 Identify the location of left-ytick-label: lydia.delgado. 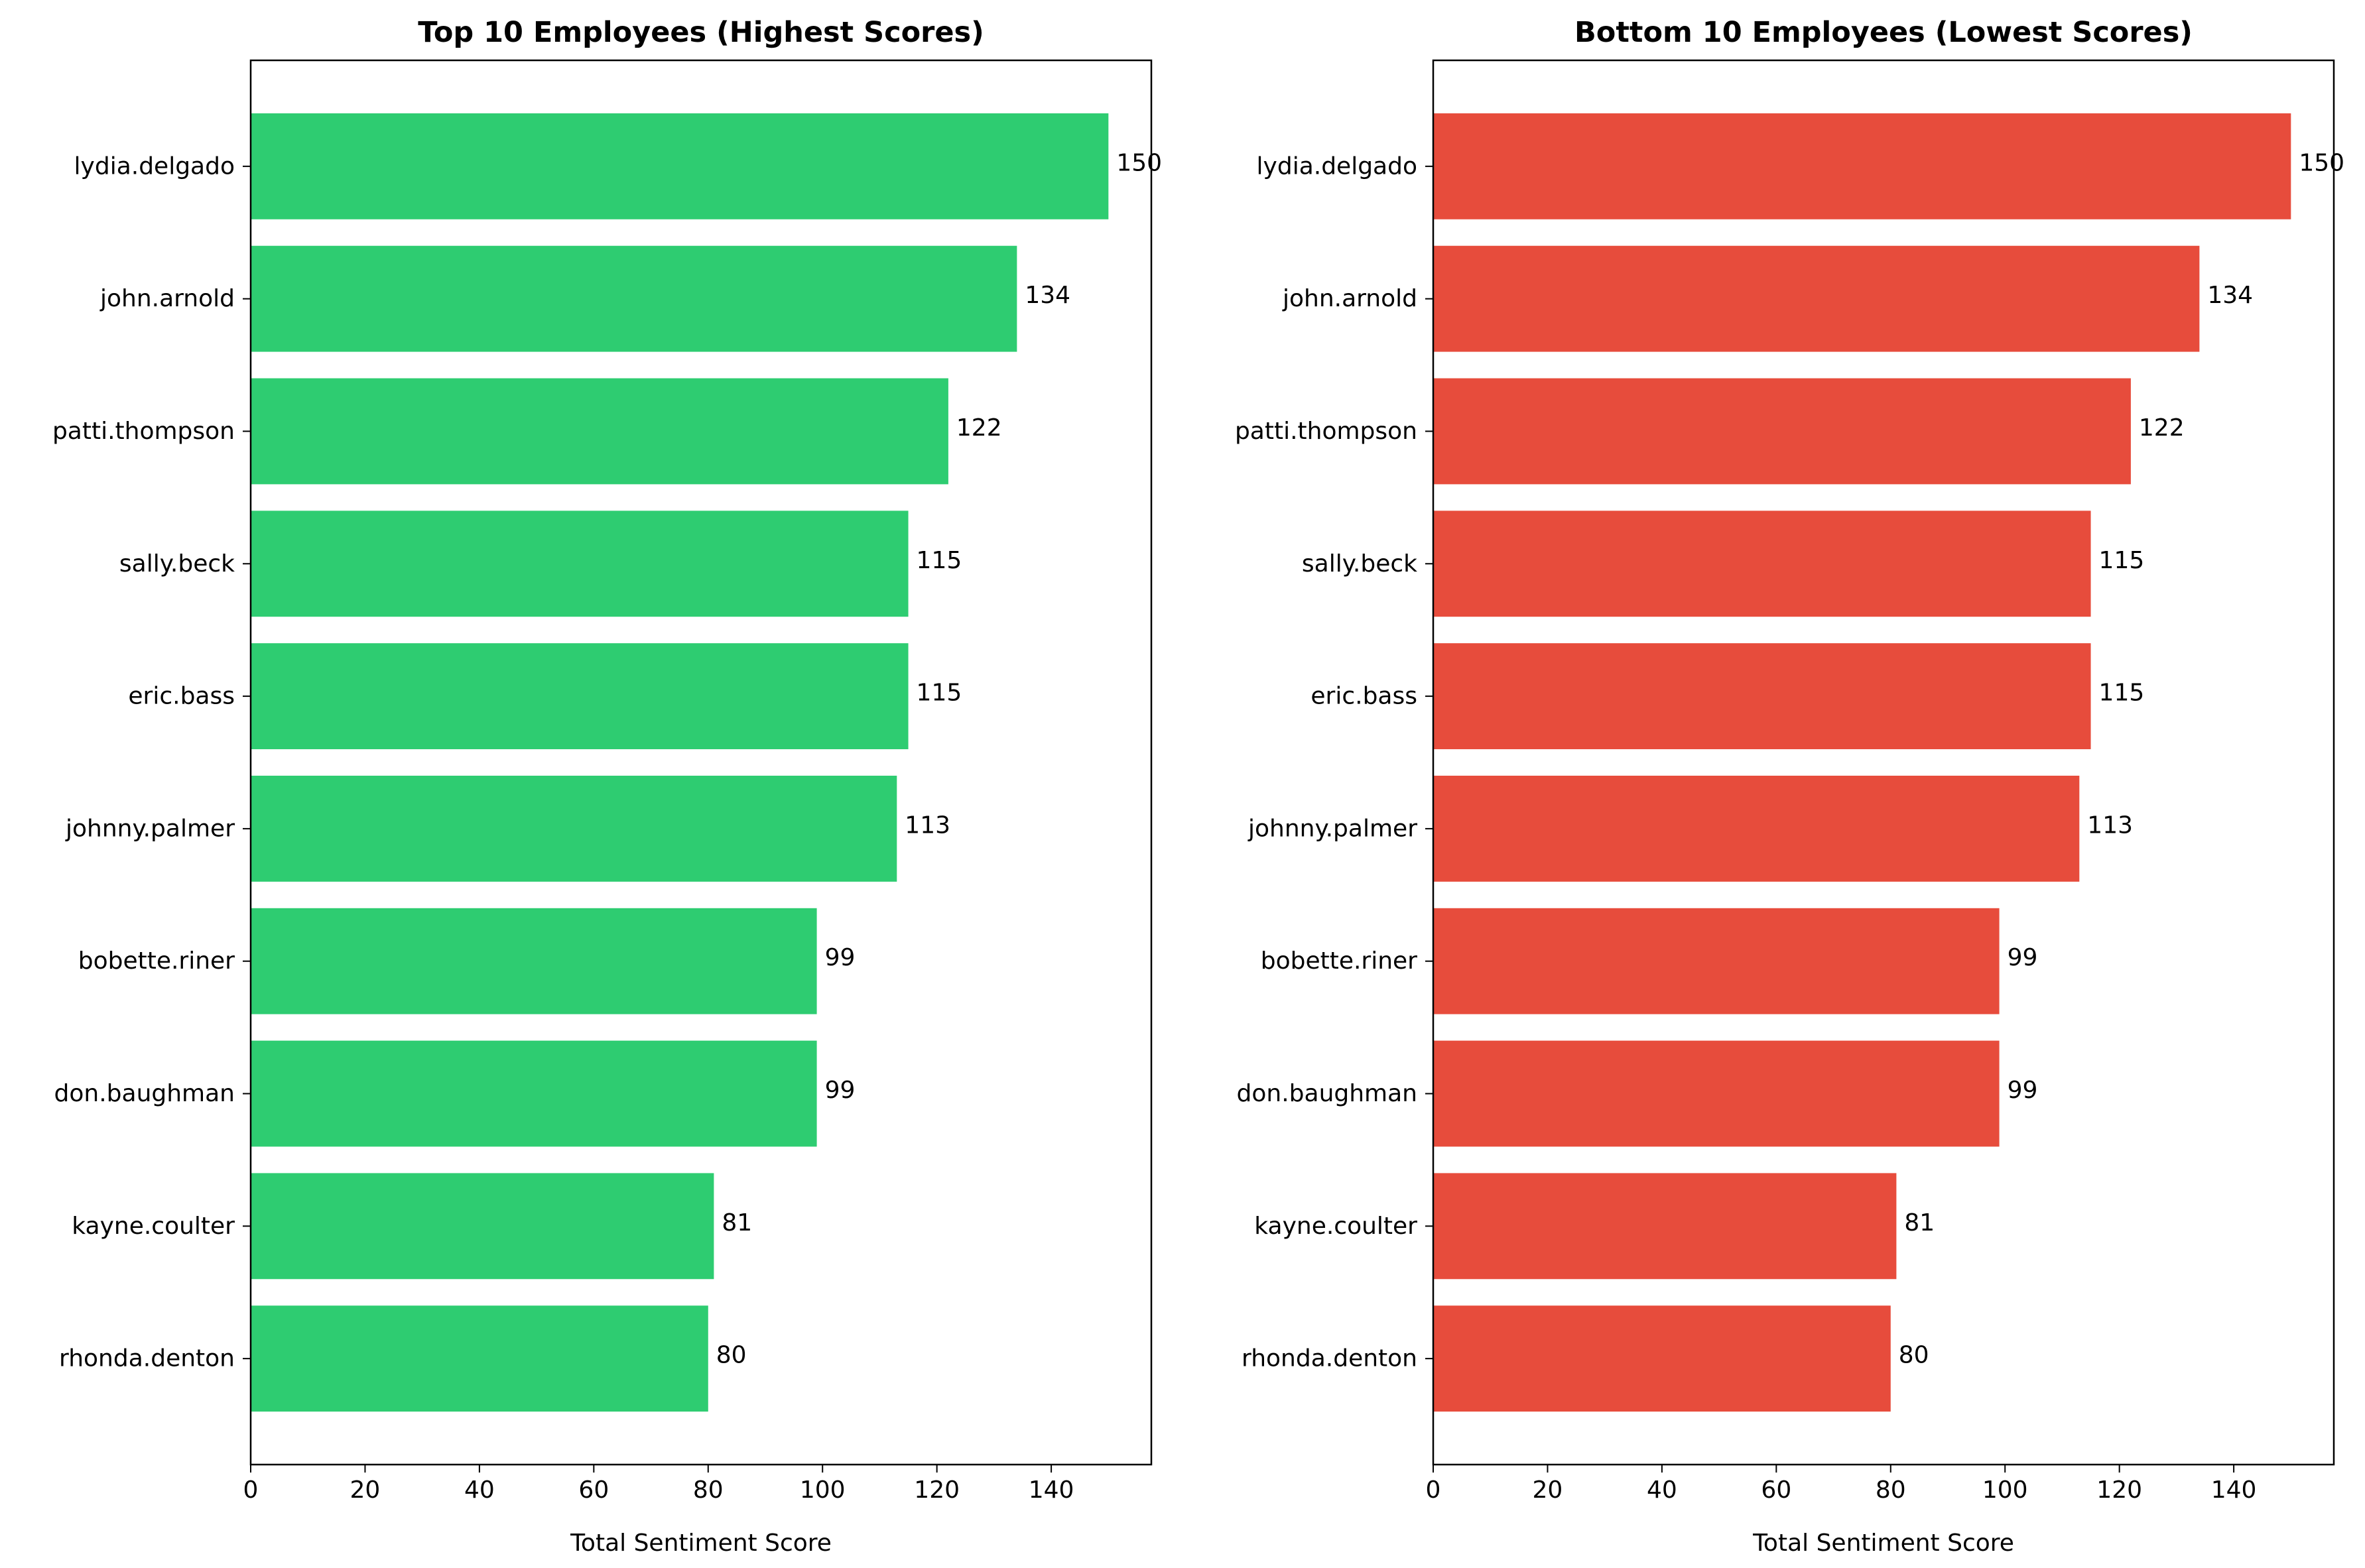
(154, 166).